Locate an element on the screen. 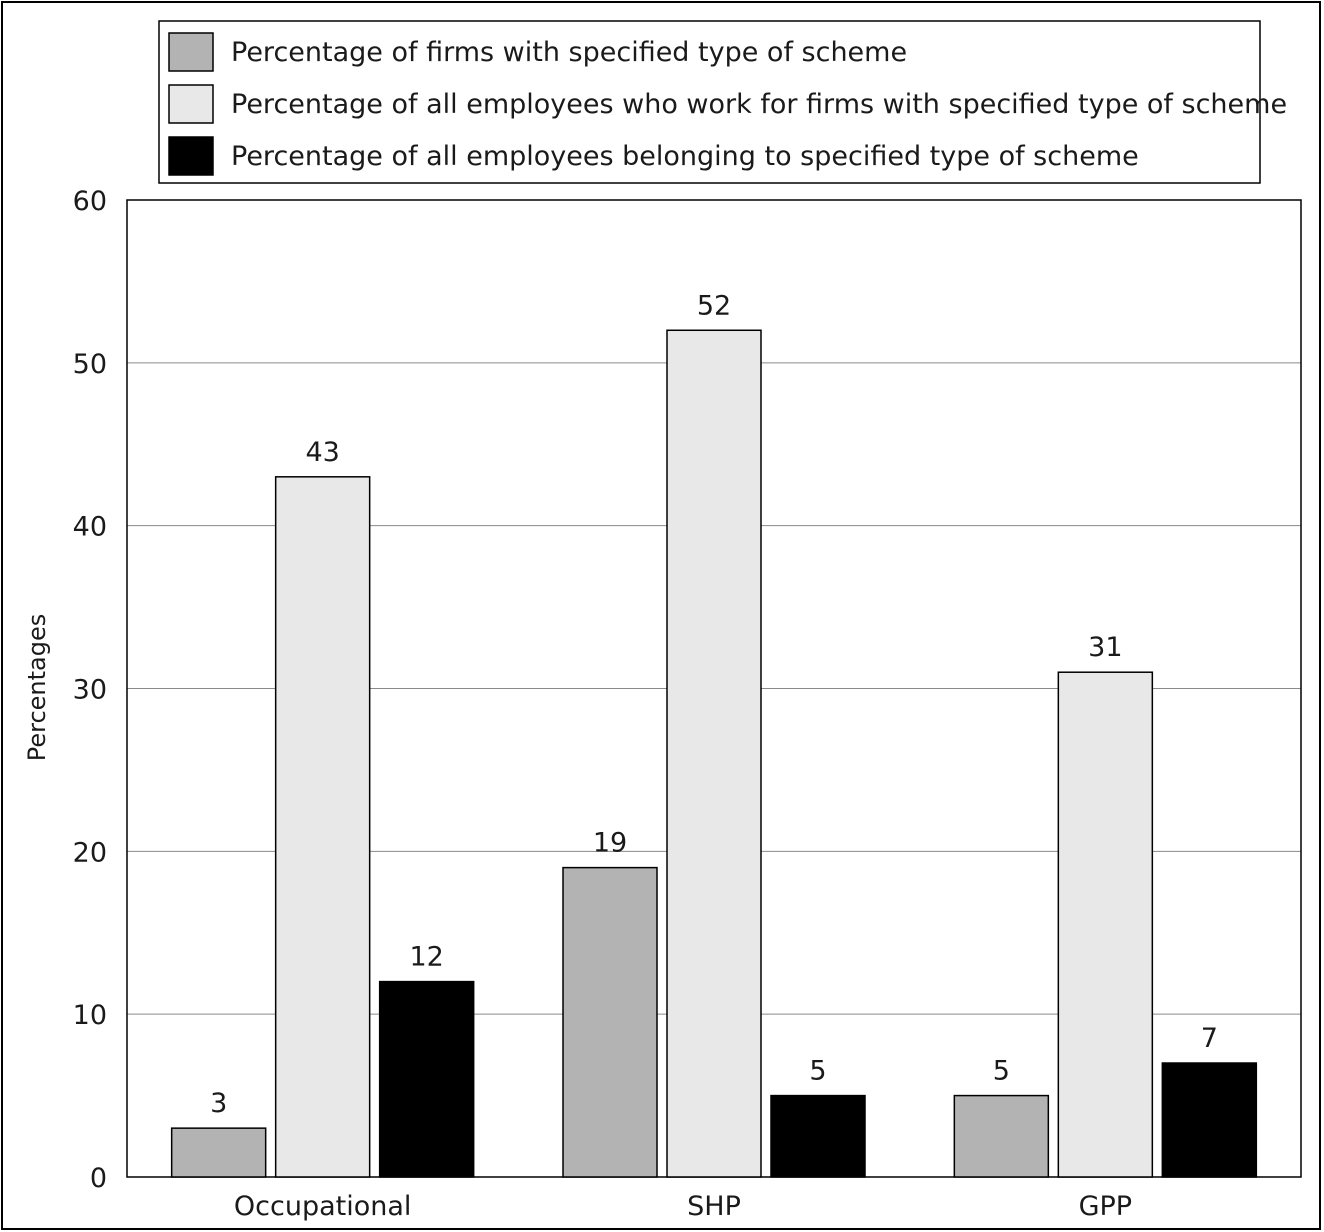 Image resolution: width=1324 pixels, height=1232 pixels. y-tick-label: 60 is located at coordinates (90, 201).